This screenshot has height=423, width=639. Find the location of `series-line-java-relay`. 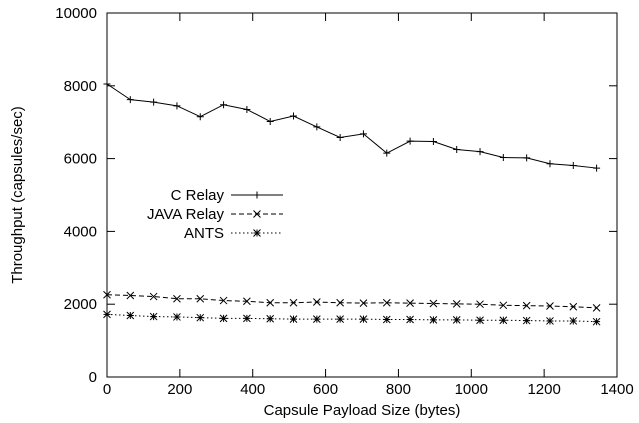

series-line-java-relay is located at coordinates (352, 301).